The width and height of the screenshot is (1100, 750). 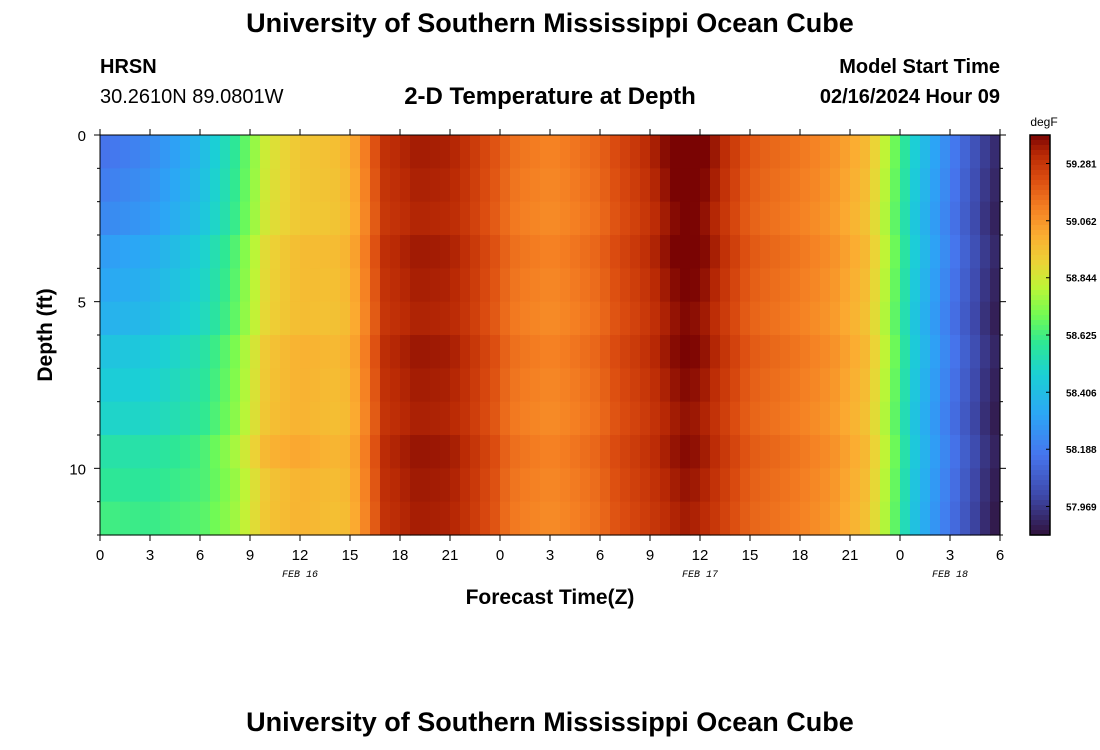 I want to click on x-tick-label: 12, so click(x=300, y=555).